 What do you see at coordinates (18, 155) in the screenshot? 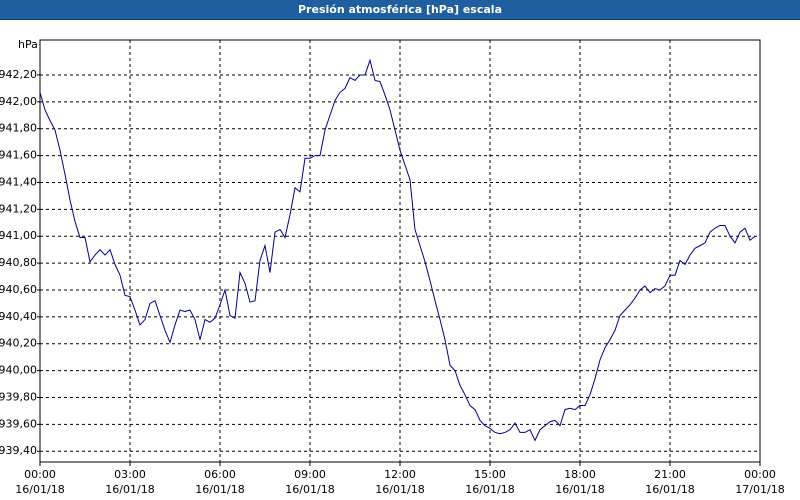
I see `y-tick-label: 941,60` at bounding box center [18, 155].